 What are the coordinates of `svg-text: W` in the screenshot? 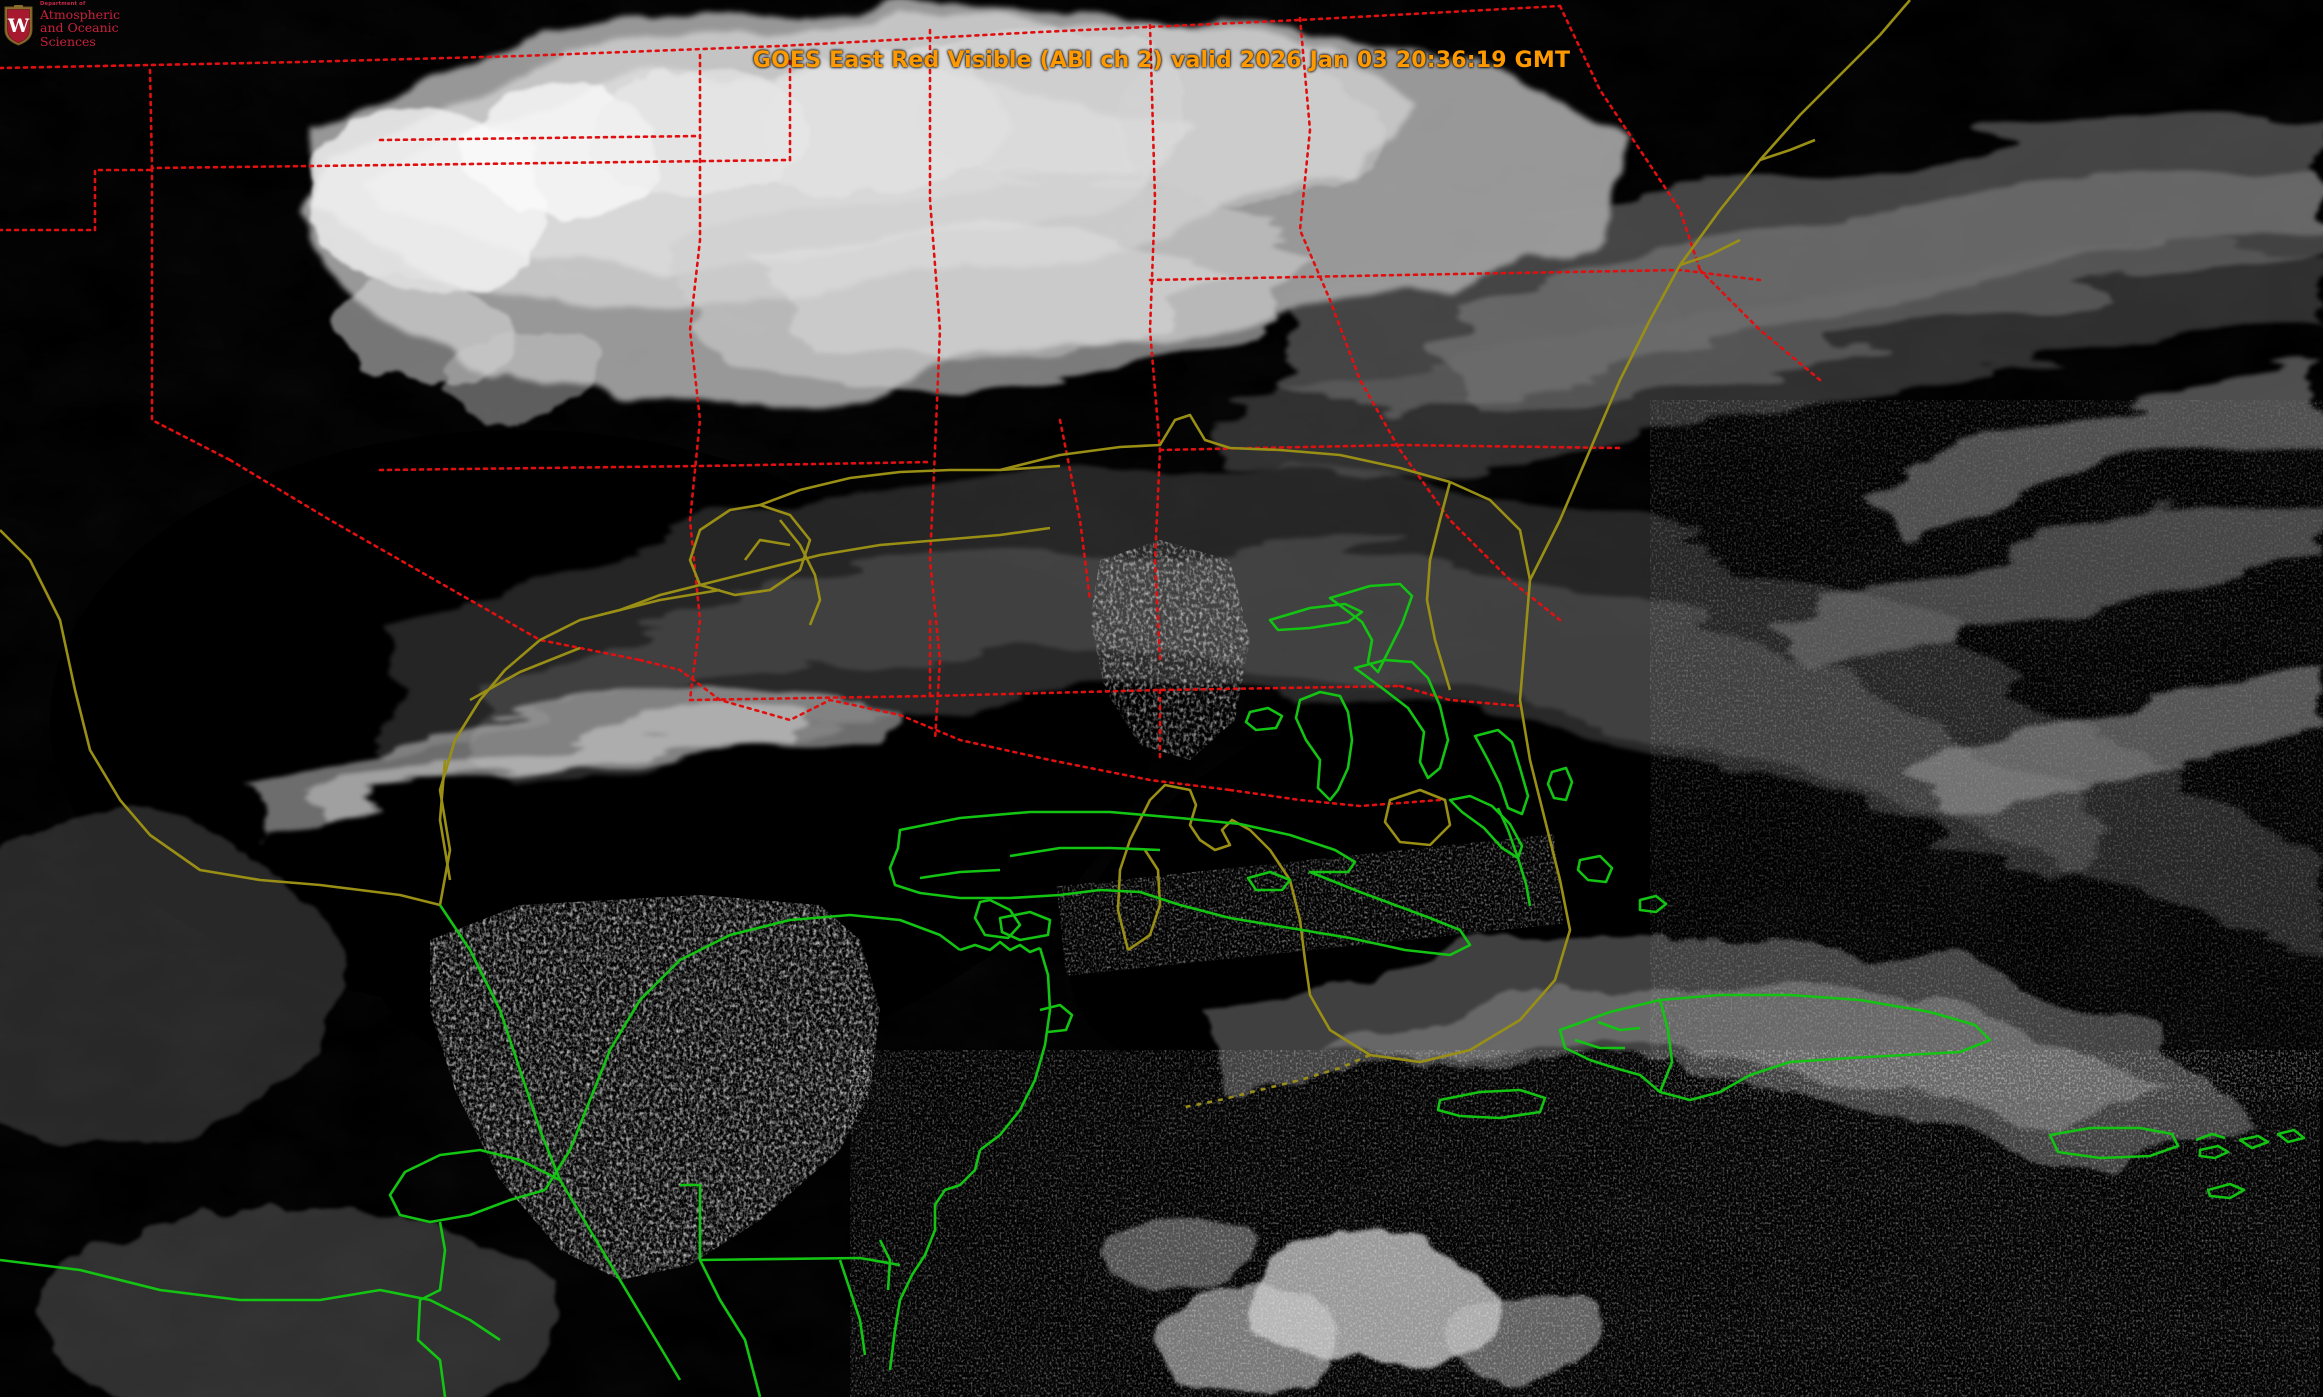 It's located at (18, 26).